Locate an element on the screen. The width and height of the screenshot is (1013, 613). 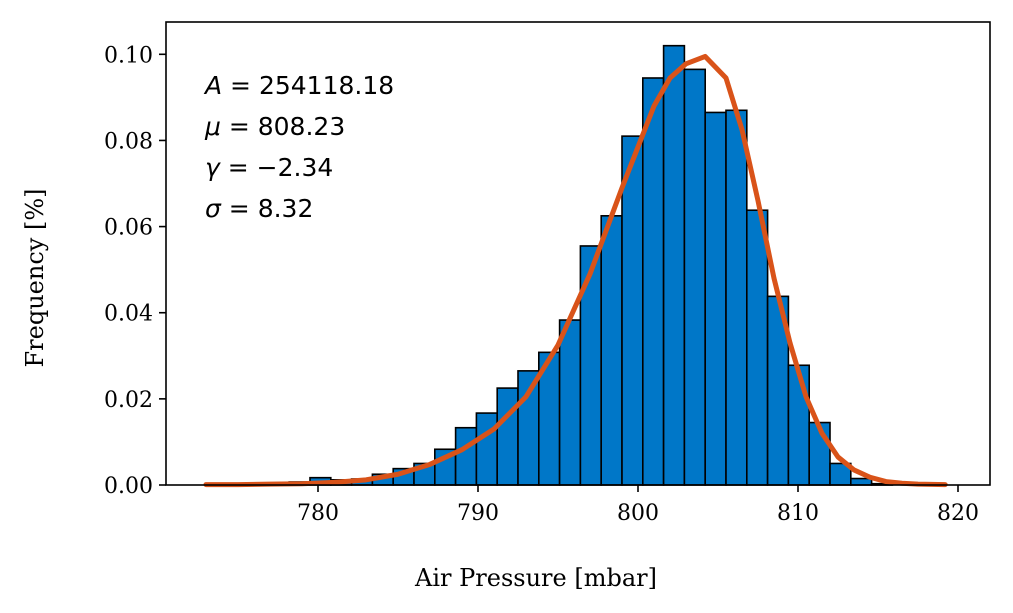
x-tick-label: 820 is located at coordinates (958, 513).